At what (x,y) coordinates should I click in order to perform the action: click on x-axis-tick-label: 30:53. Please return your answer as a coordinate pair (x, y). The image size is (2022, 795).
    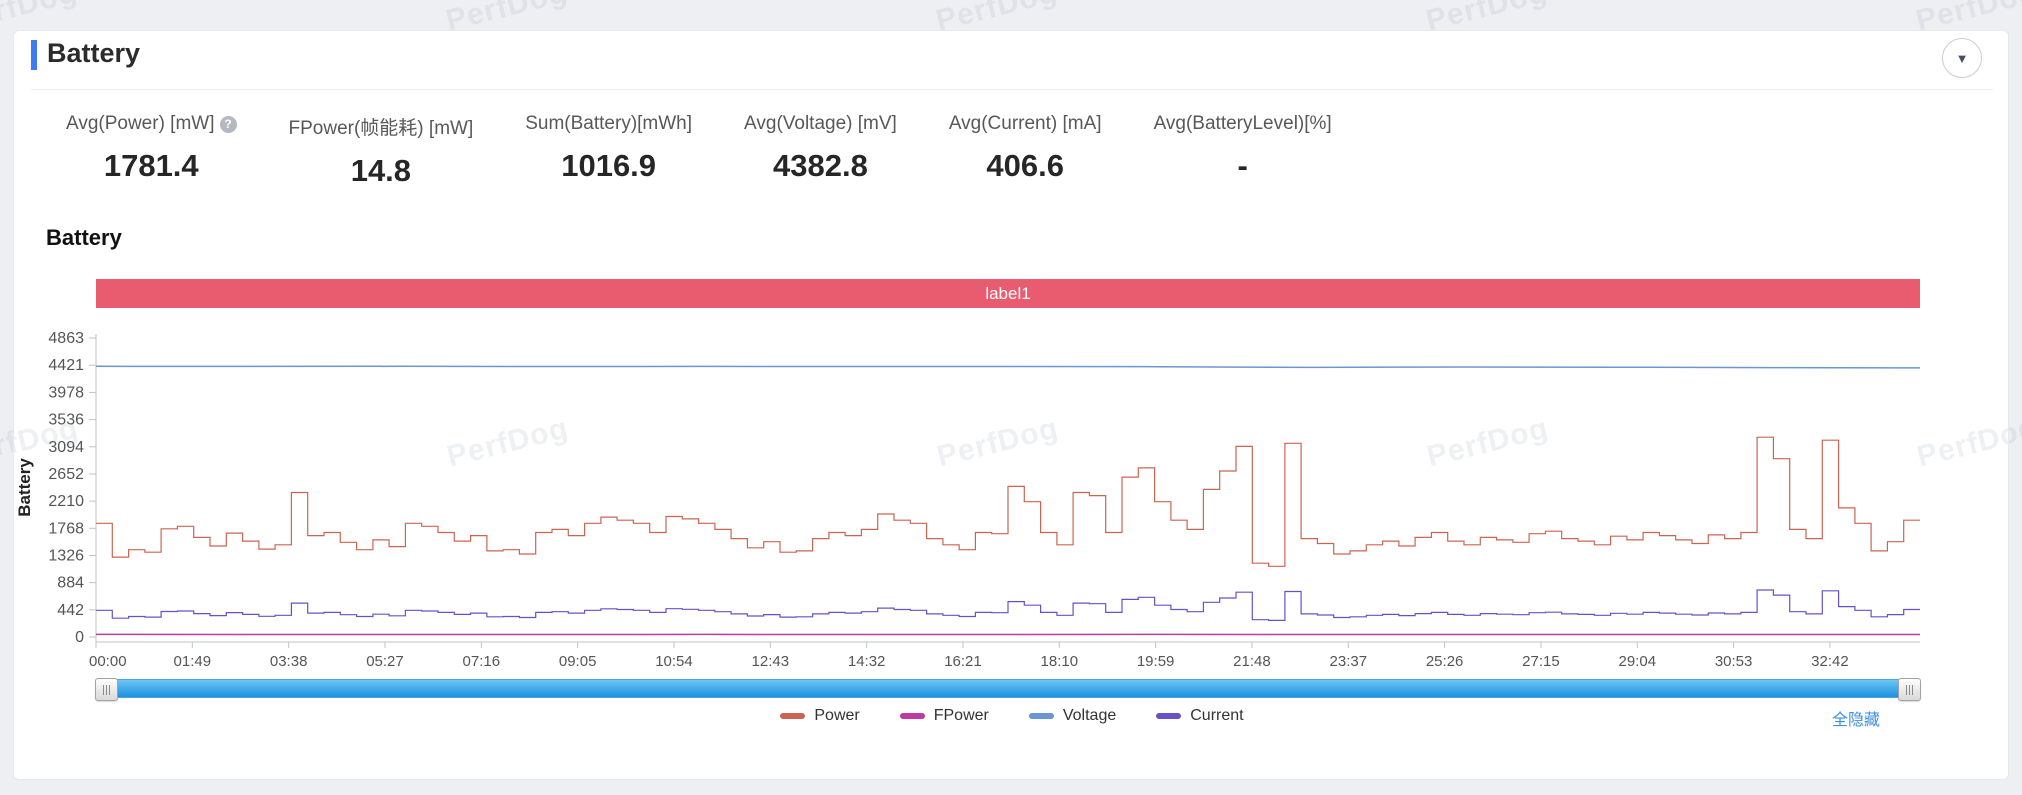
    Looking at the image, I should click on (1734, 661).